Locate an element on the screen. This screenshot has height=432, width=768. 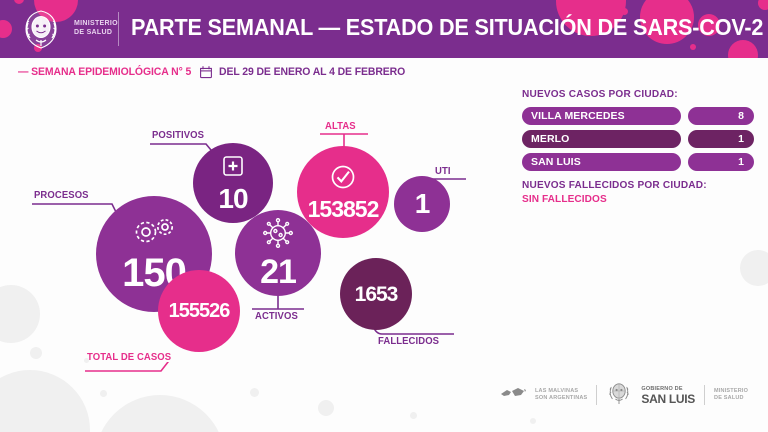
malvinas-label: LAS MALVINAS SON ARGENTINAS is located at coordinates (561, 395).